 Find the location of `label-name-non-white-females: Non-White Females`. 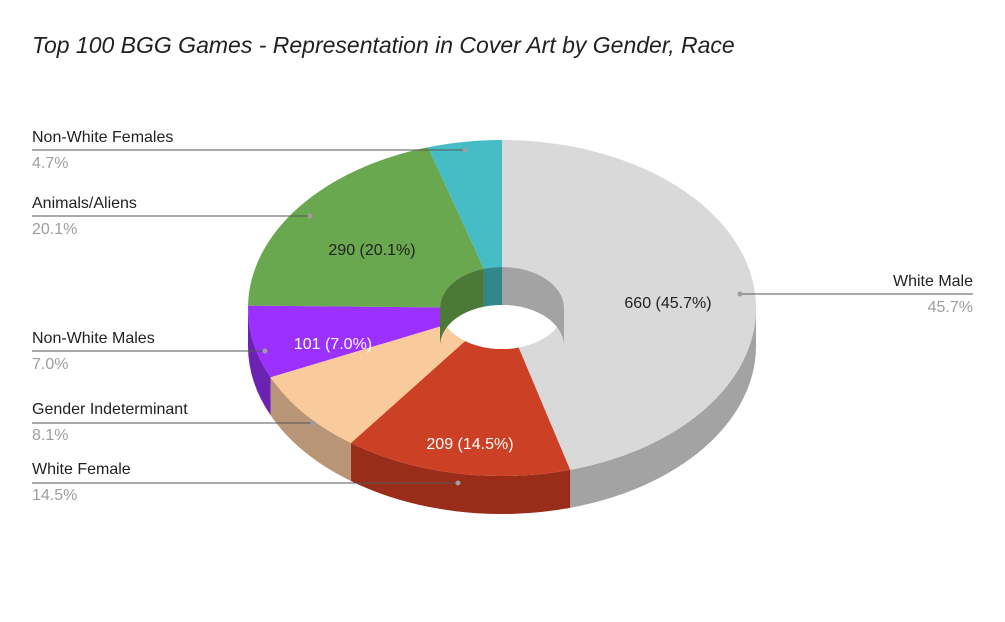

label-name-non-white-females: Non-White Females is located at coordinates (102, 137).